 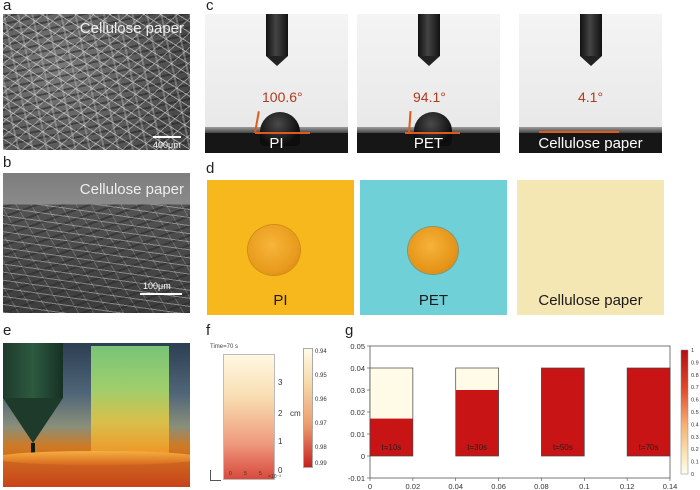 What do you see at coordinates (433, 247) in the screenshot?
I see `wetting-panel-pet: PET` at bounding box center [433, 247].